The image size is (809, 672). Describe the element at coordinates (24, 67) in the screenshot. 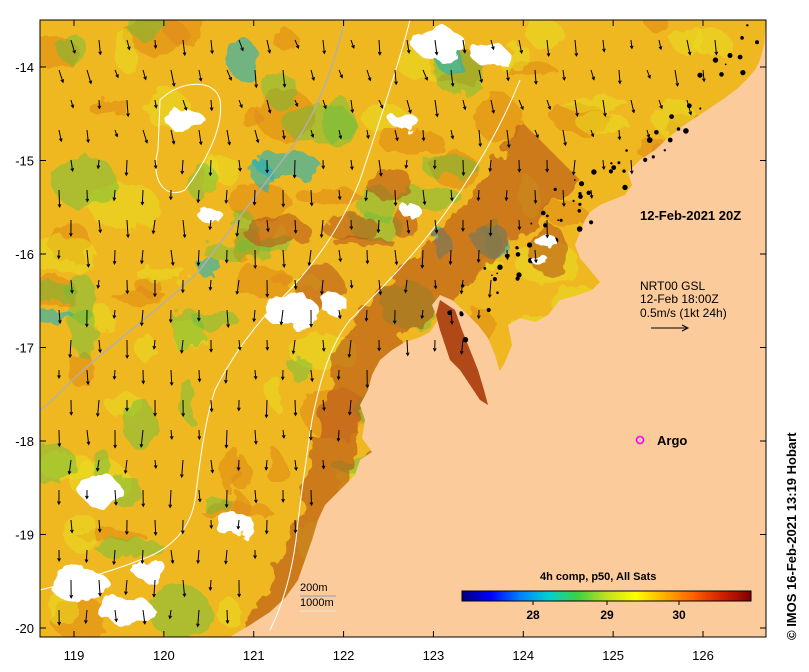

I see `y-tick-label: -14` at that location.